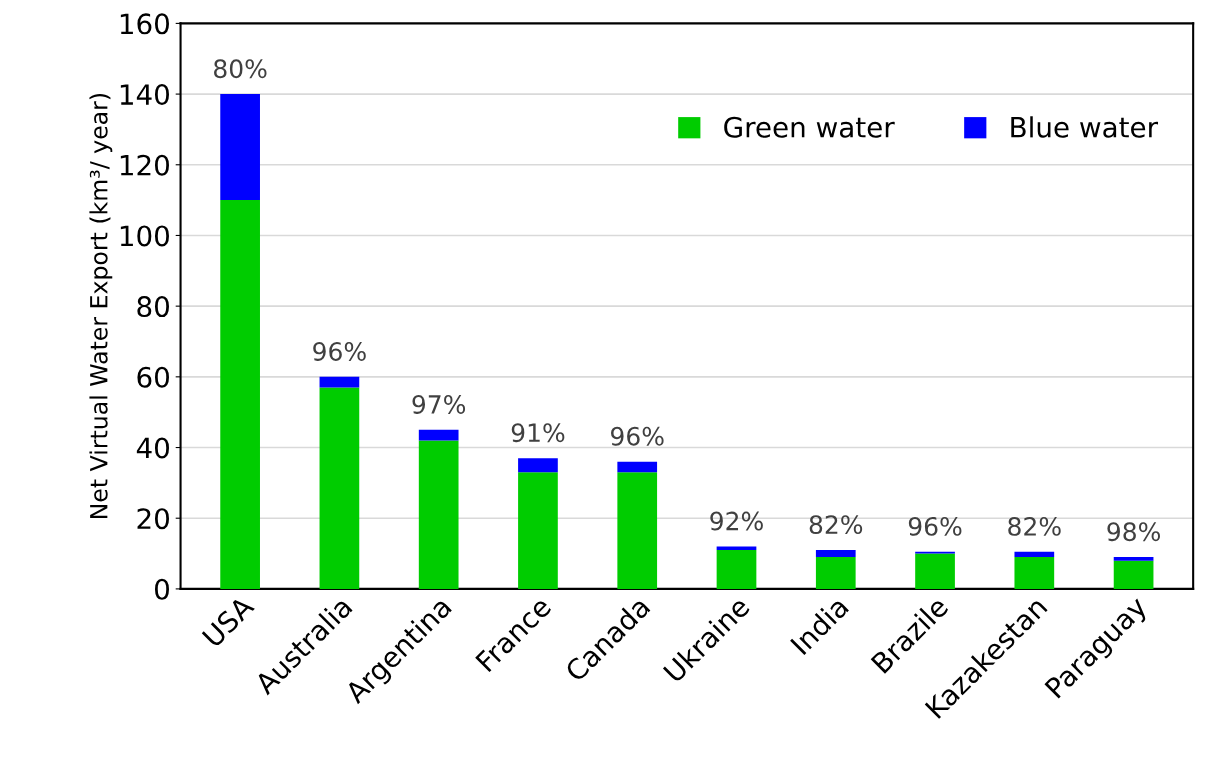 This screenshot has width=1220, height=780. Describe the element at coordinates (152, 448) in the screenshot. I see `y-tick-label: 40` at that location.